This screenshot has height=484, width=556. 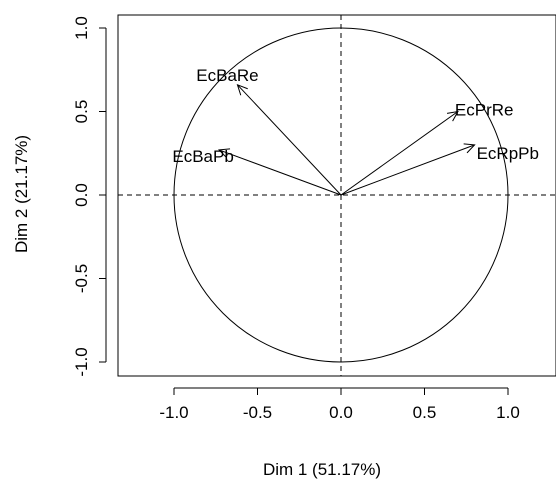 I want to click on vector-label-ecrppb: EcRpPb, so click(x=508, y=153).